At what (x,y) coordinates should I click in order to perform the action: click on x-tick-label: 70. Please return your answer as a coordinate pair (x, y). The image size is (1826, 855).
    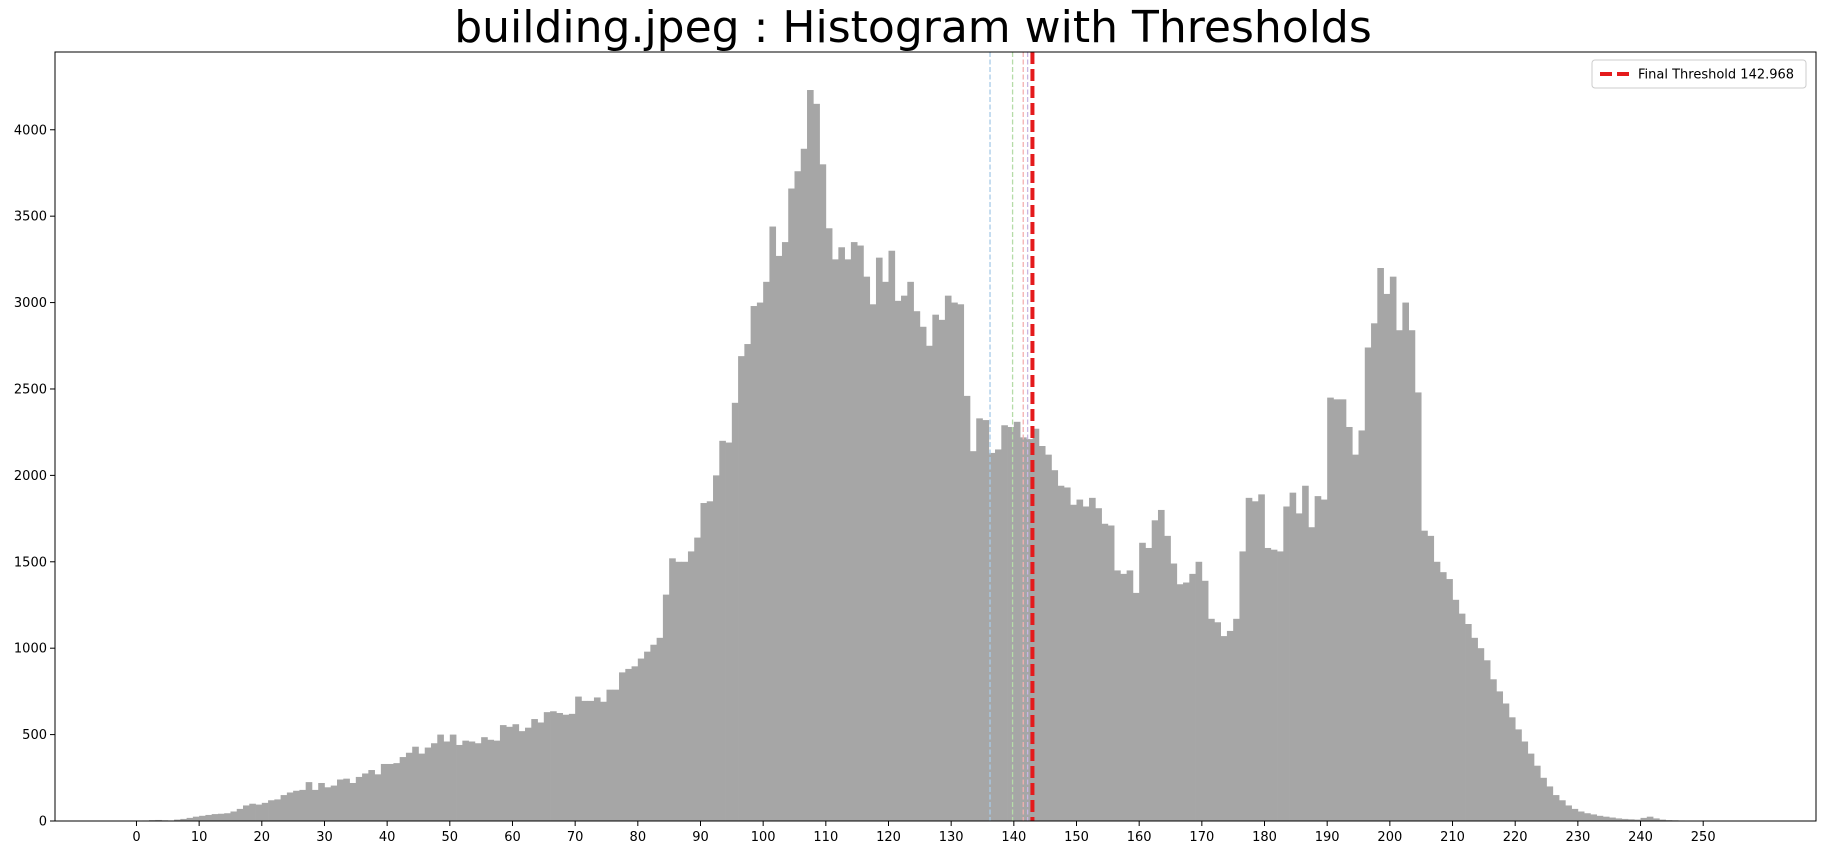
    Looking at the image, I should click on (575, 837).